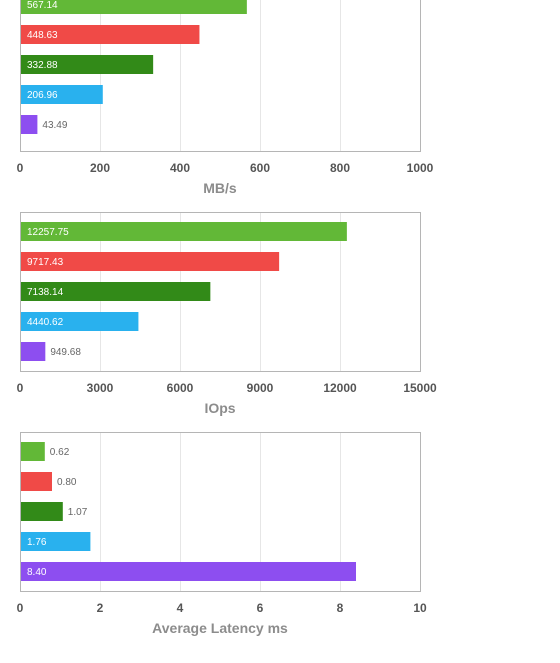  What do you see at coordinates (42, 35) in the screenshot?
I see `bar-value-label: 448.63` at bounding box center [42, 35].